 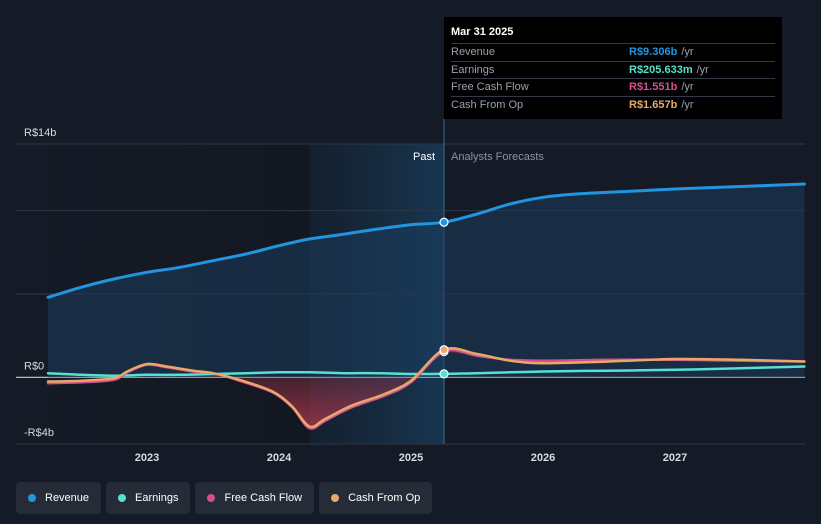 What do you see at coordinates (279, 458) in the screenshot?
I see `x-tick-label: 2024` at bounding box center [279, 458].